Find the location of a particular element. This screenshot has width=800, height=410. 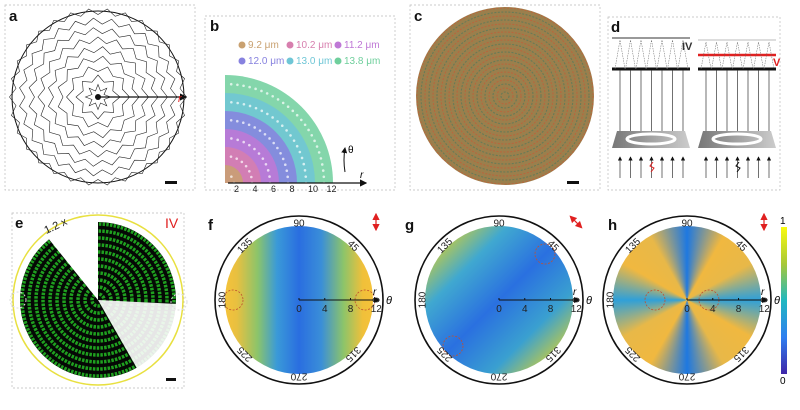

polarization-arrow-icon is located at coordinates (576, 222).